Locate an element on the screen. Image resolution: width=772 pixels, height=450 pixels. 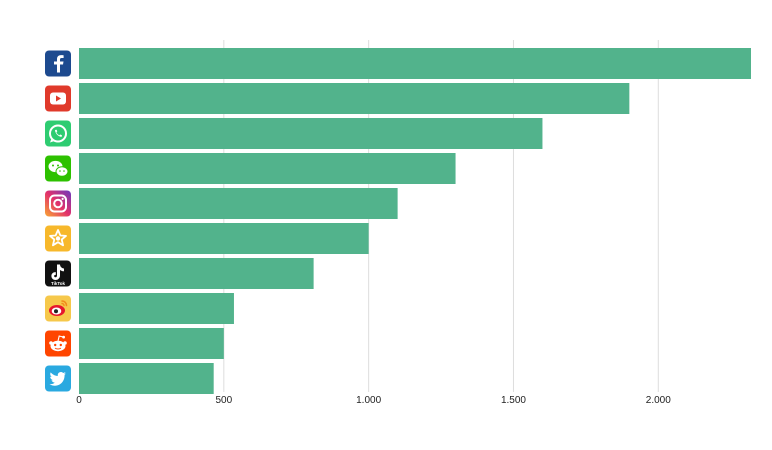
facebook-icon is located at coordinates (58, 63).